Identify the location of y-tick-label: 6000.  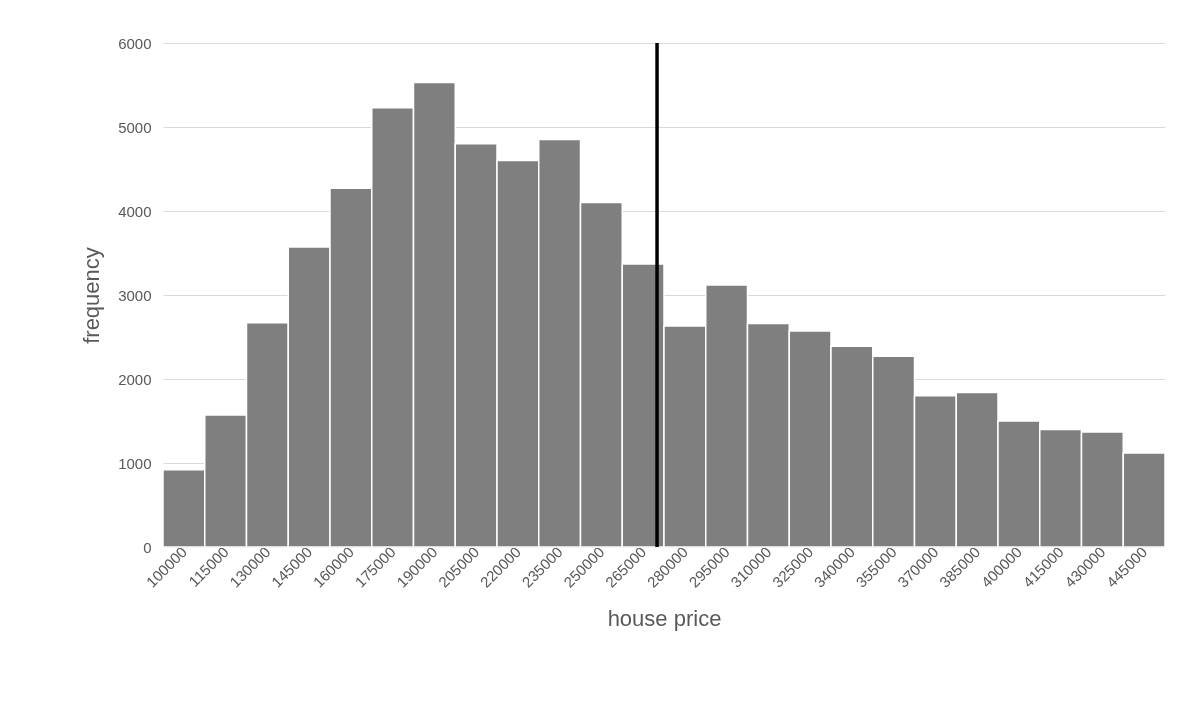
(135, 43).